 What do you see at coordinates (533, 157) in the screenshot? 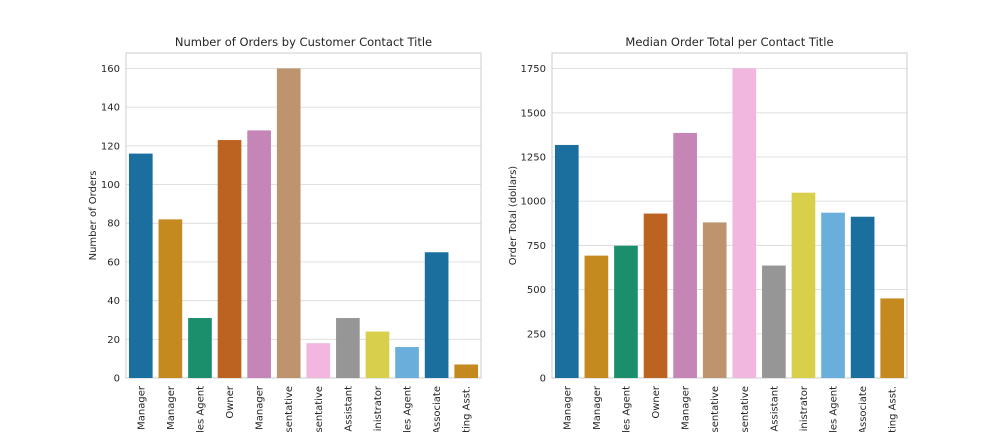
I see `y-tick-label: 1250` at bounding box center [533, 157].